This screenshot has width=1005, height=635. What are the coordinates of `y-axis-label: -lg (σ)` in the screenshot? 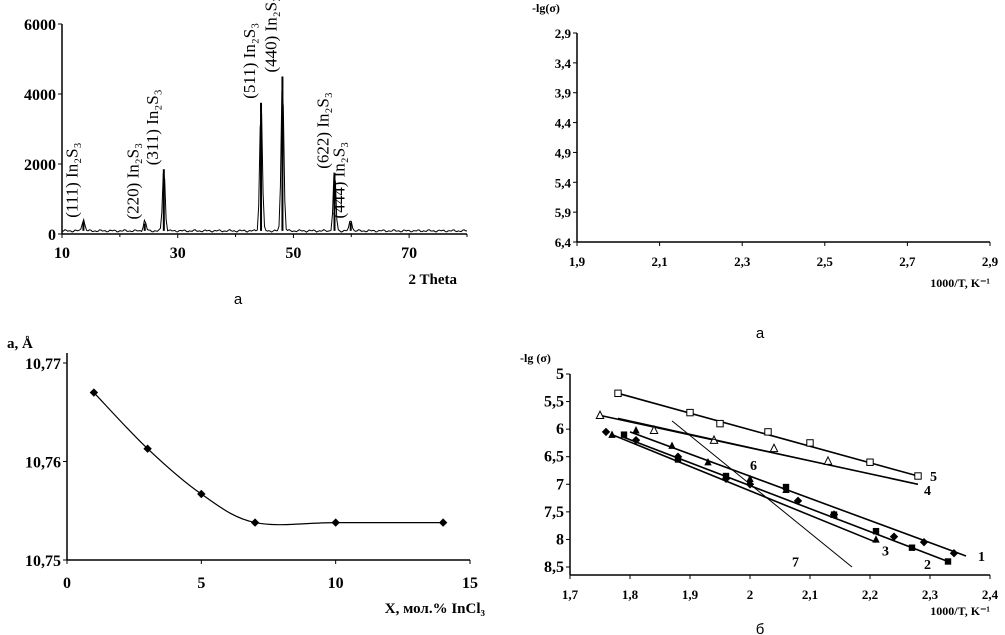 It's located at (535, 358).